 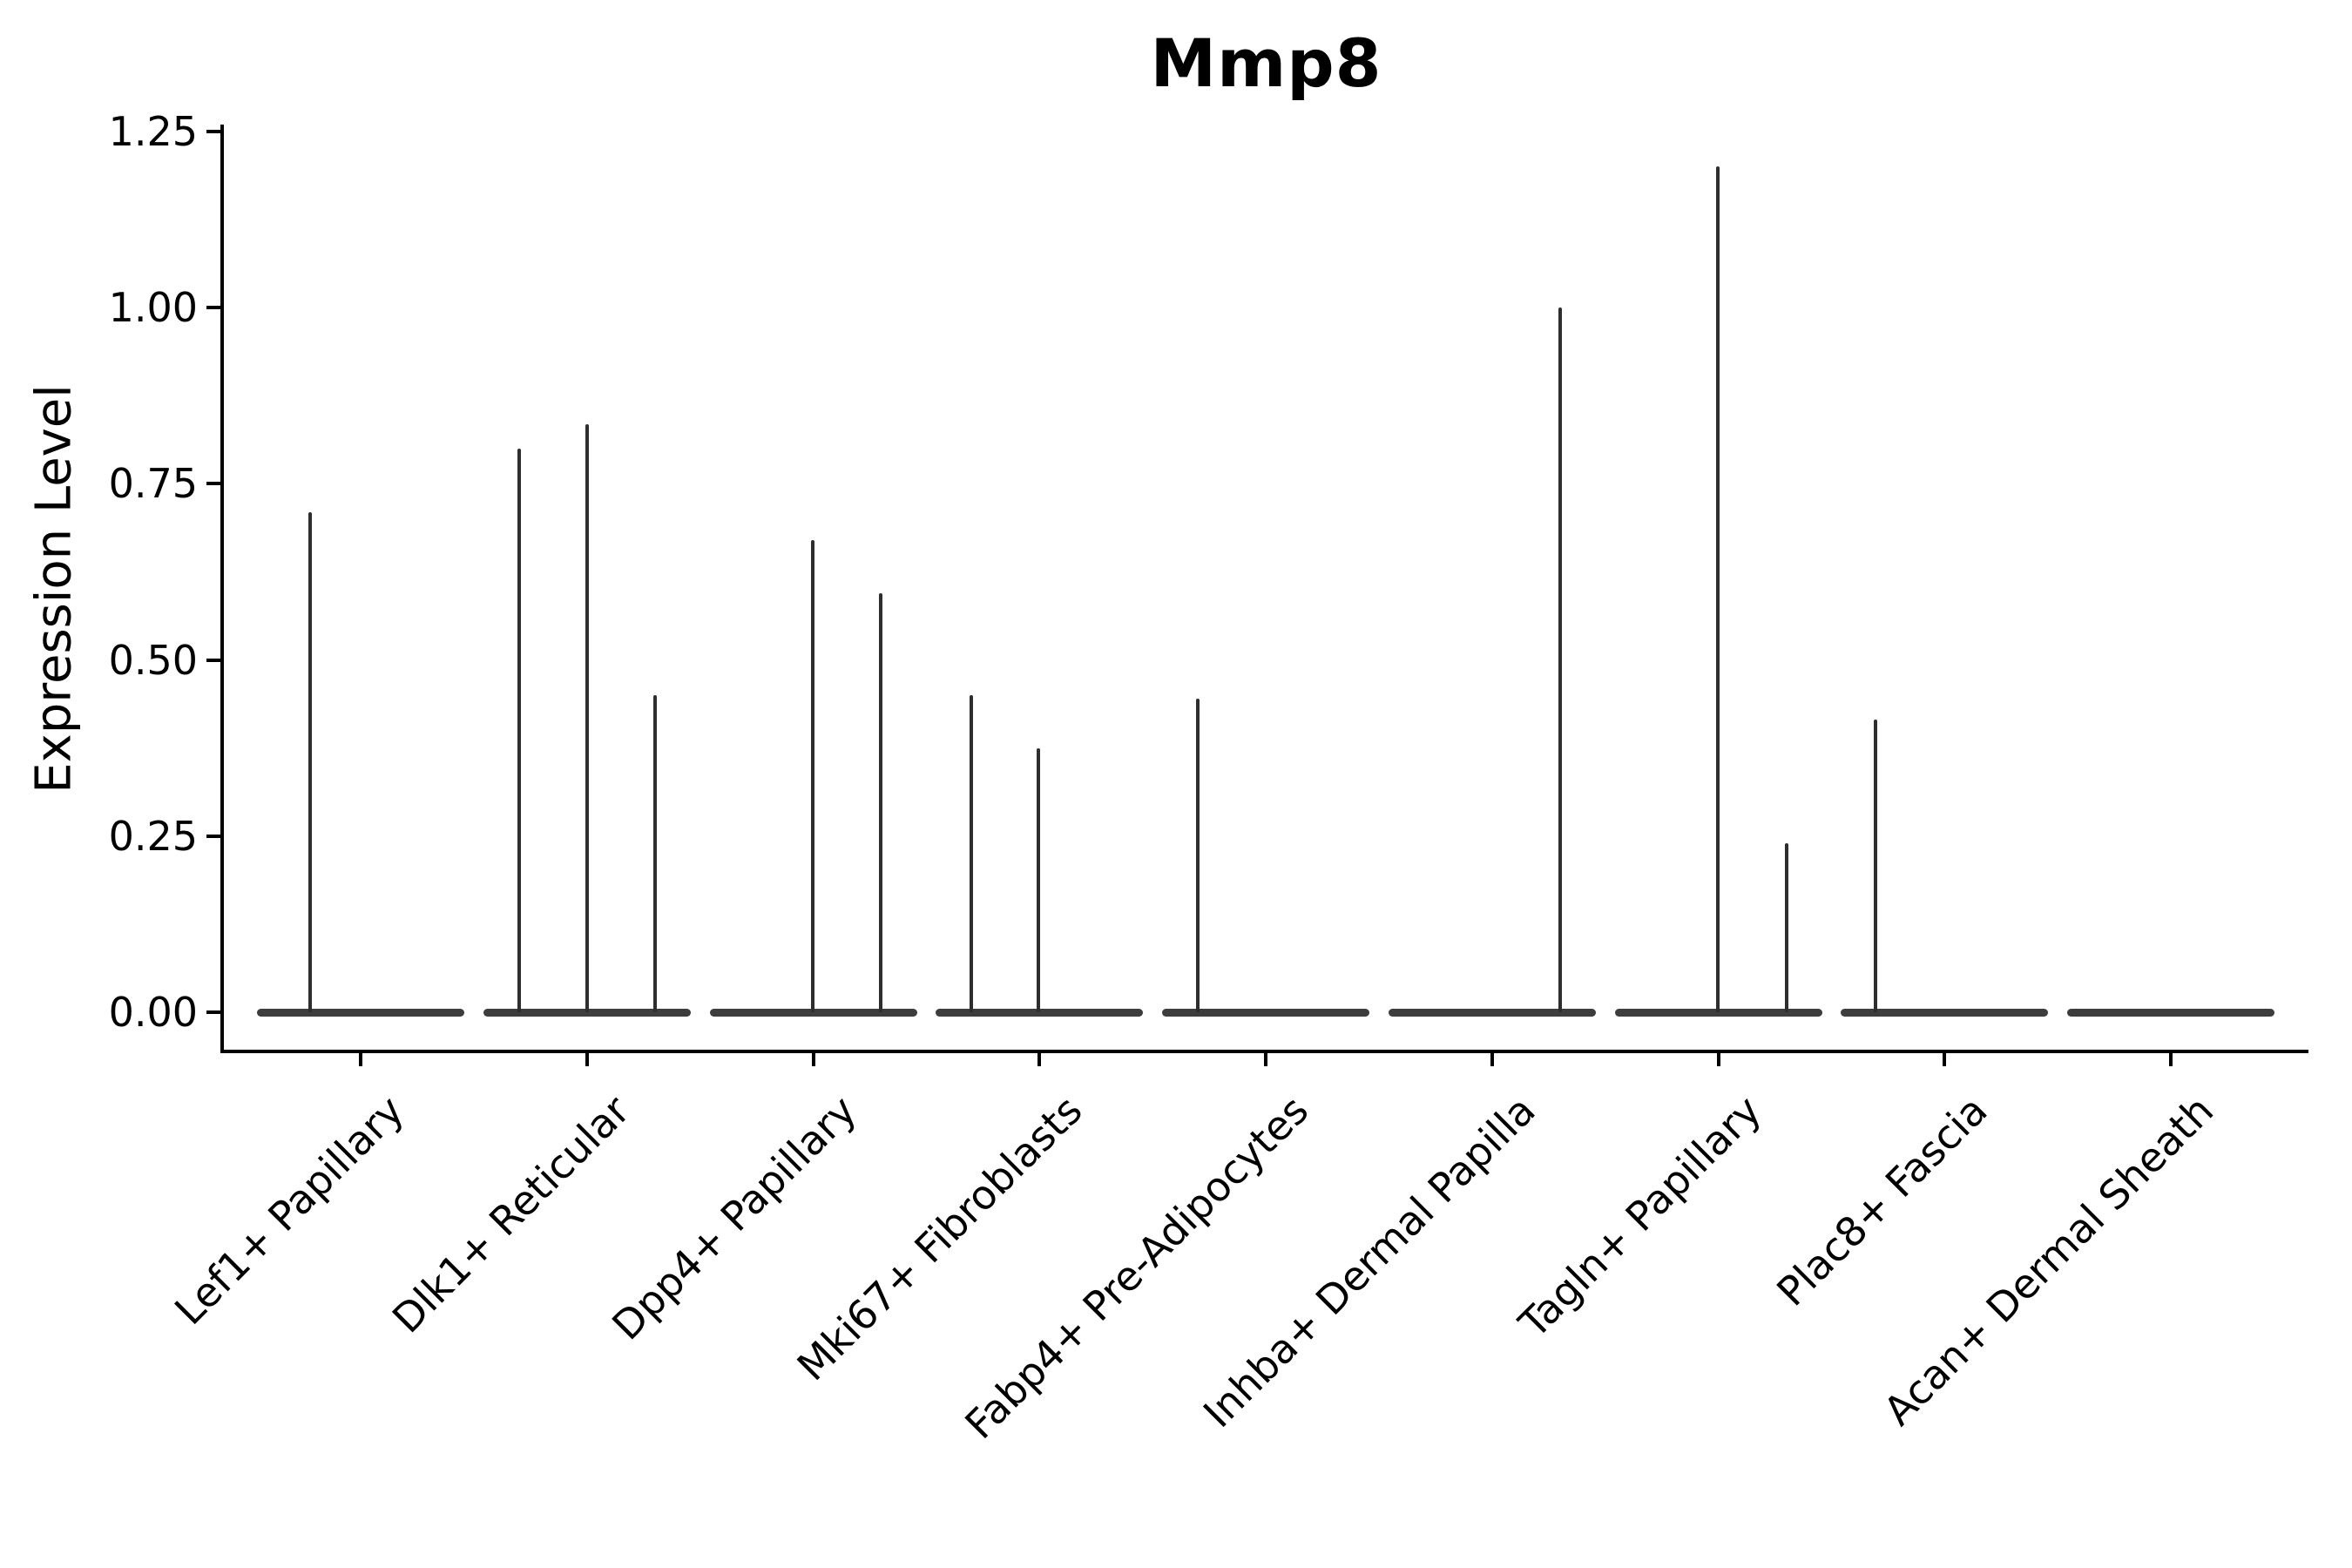 I want to click on chart-title: Mmp8, so click(x=1266, y=63).